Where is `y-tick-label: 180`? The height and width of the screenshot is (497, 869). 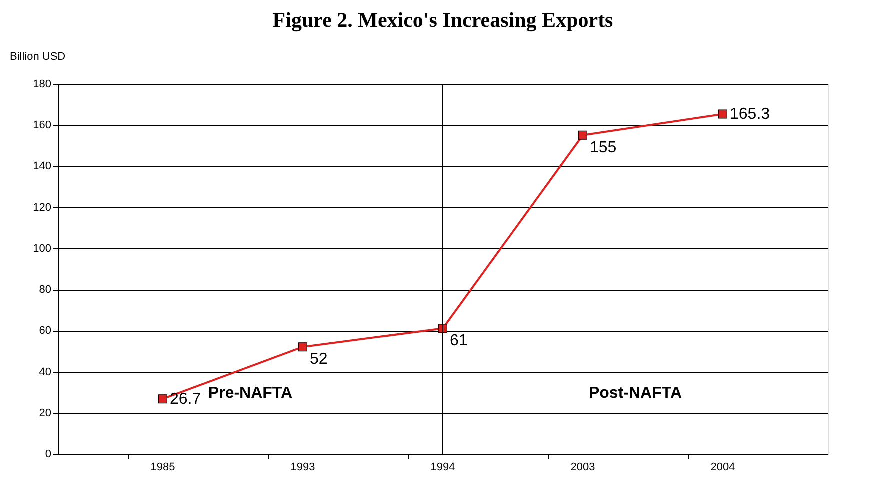
y-tick-label: 180 is located at coordinates (42, 84).